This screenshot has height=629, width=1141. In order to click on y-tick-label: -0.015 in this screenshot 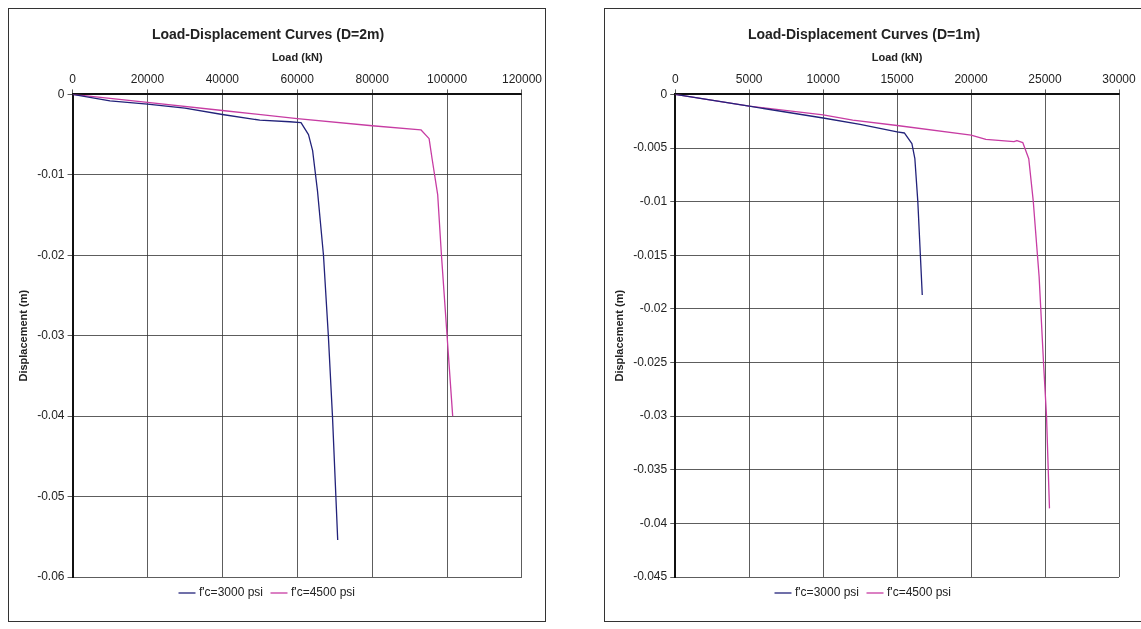, I will do `click(650, 254)`.